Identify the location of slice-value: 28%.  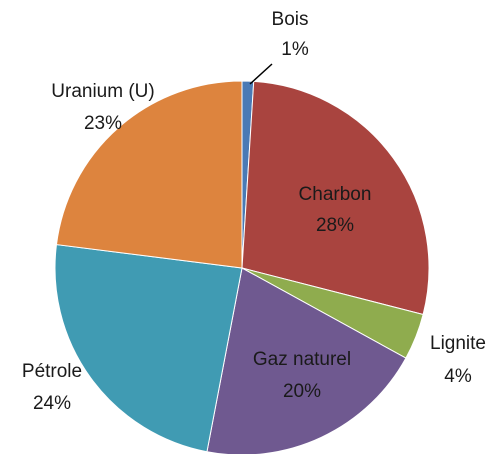
(335, 225).